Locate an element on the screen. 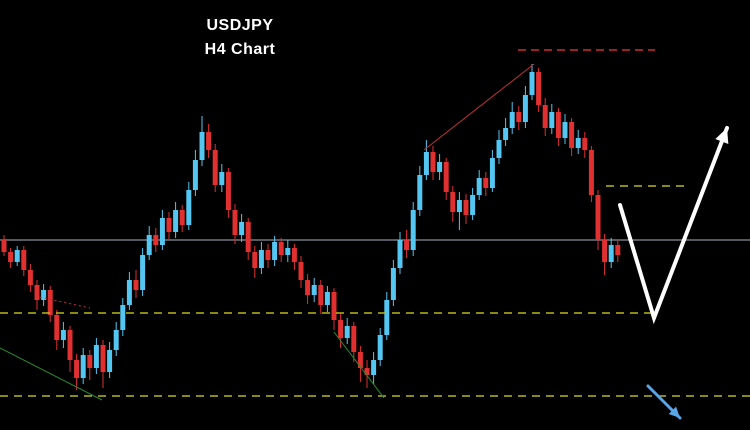 The height and width of the screenshot is (430, 750). chart-title: USDJPY H4 Chart is located at coordinates (240, 38).